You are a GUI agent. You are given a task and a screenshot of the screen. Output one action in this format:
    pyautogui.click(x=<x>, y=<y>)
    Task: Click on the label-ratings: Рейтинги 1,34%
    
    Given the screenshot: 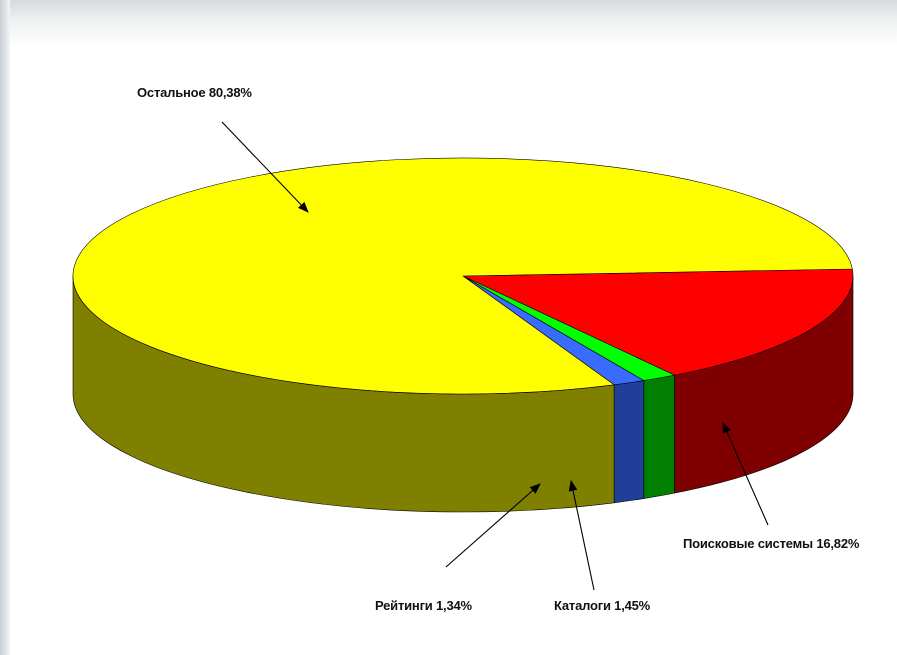 What is the action you would take?
    pyautogui.click(x=423, y=605)
    